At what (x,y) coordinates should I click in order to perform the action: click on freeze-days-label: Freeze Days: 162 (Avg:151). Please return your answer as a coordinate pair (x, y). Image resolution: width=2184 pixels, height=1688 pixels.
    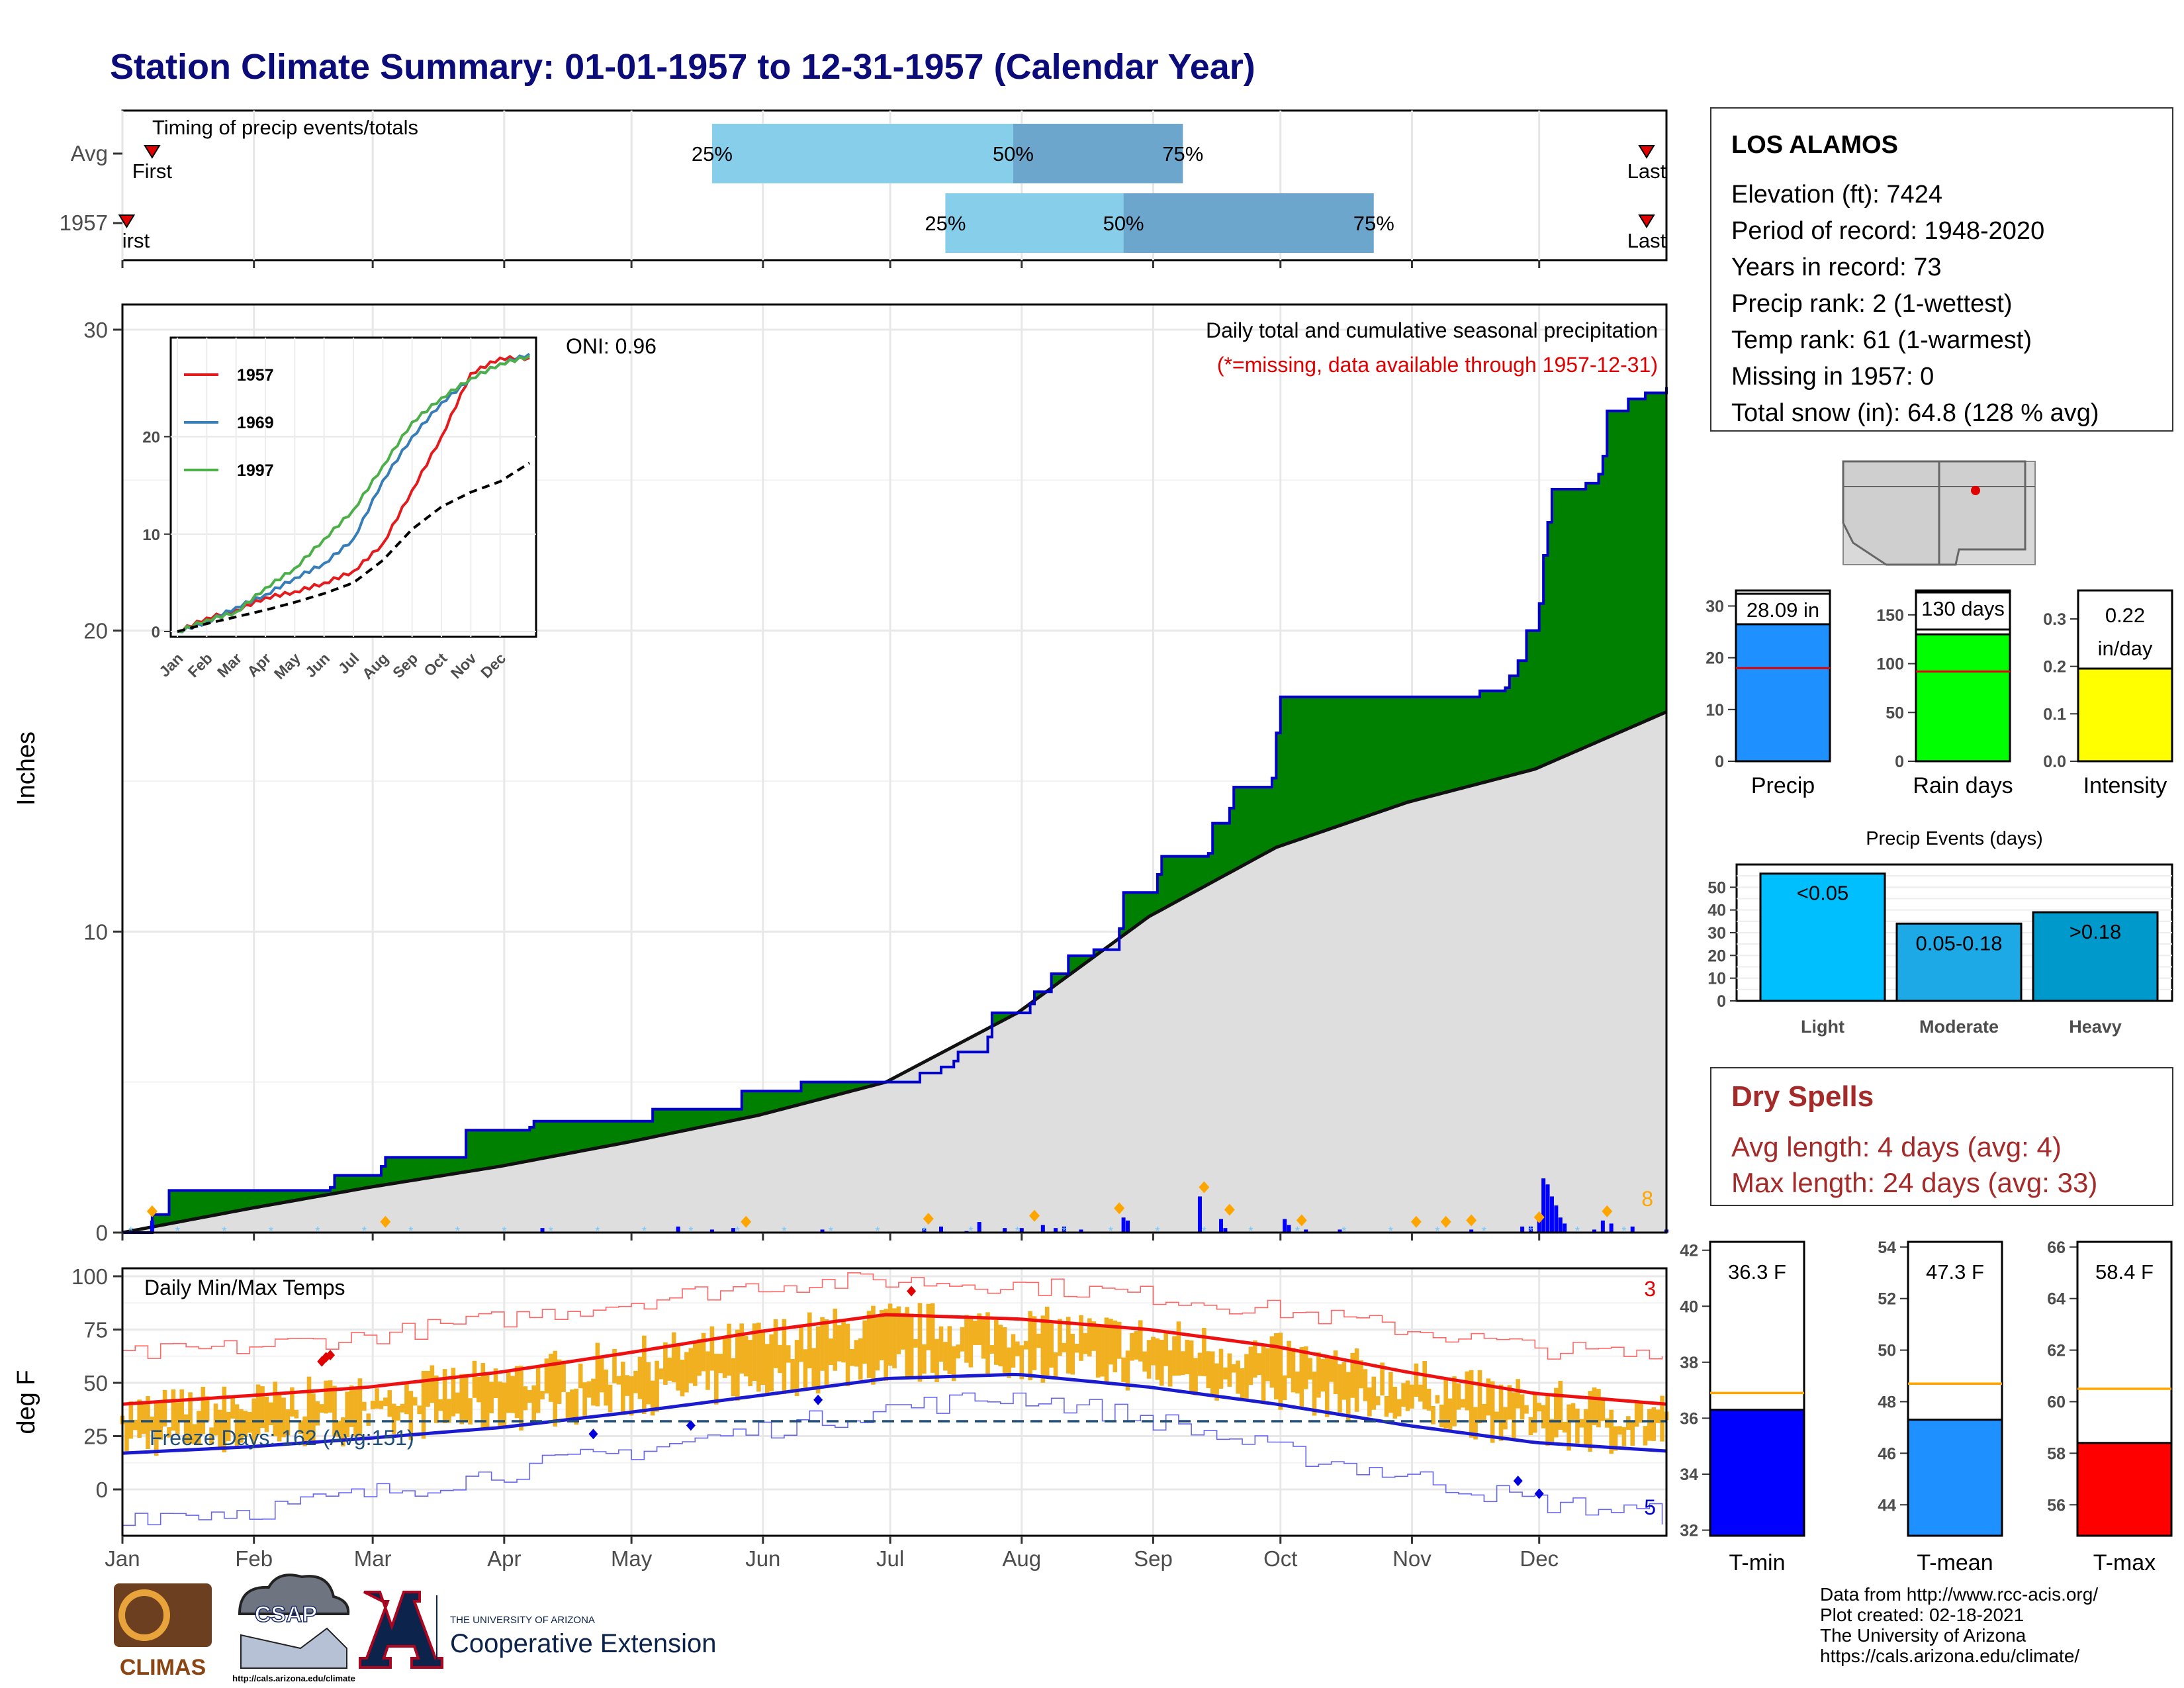
    Looking at the image, I should click on (282, 1438).